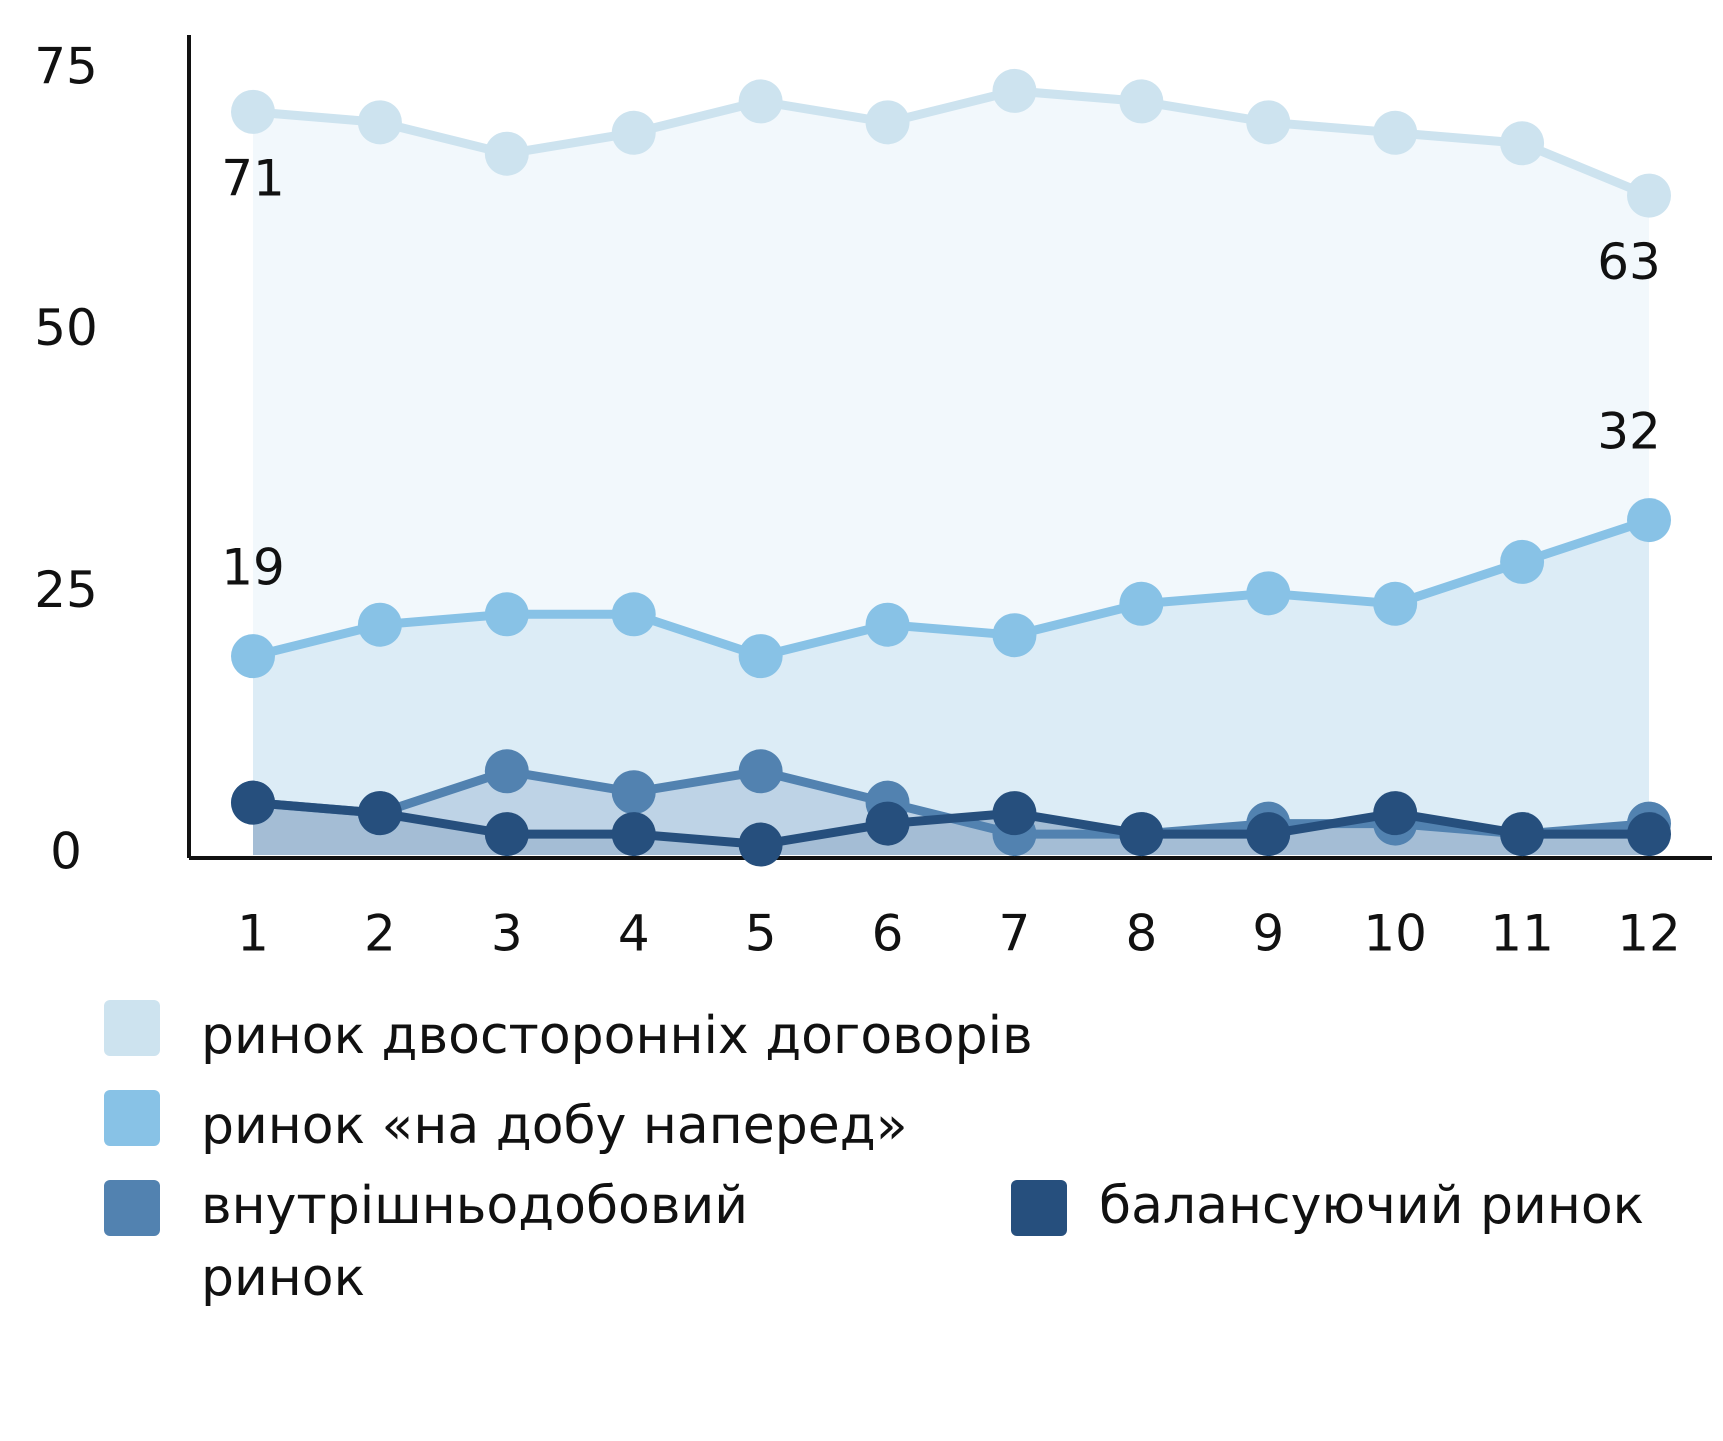 The image size is (1723, 1441). What do you see at coordinates (475, 1242) in the screenshot?
I see `legend-label: внутрішньодобовий ринок` at bounding box center [475, 1242].